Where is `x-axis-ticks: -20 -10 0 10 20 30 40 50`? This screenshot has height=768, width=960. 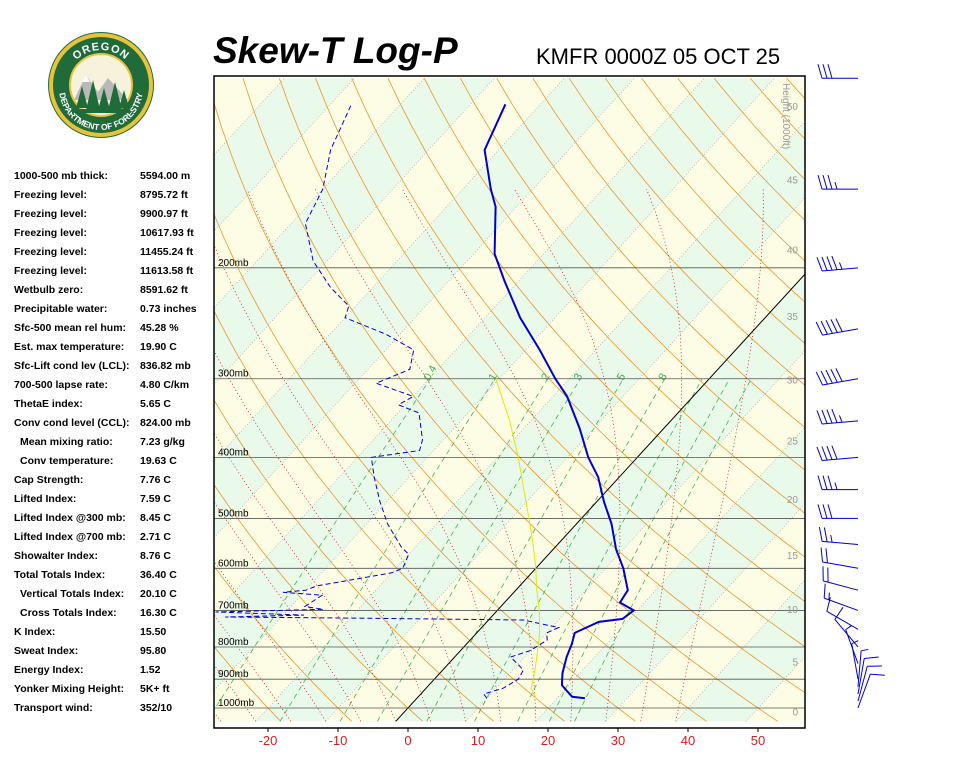 x-axis-ticks: -20 -10 0 10 20 30 40 50 is located at coordinates (512, 738).